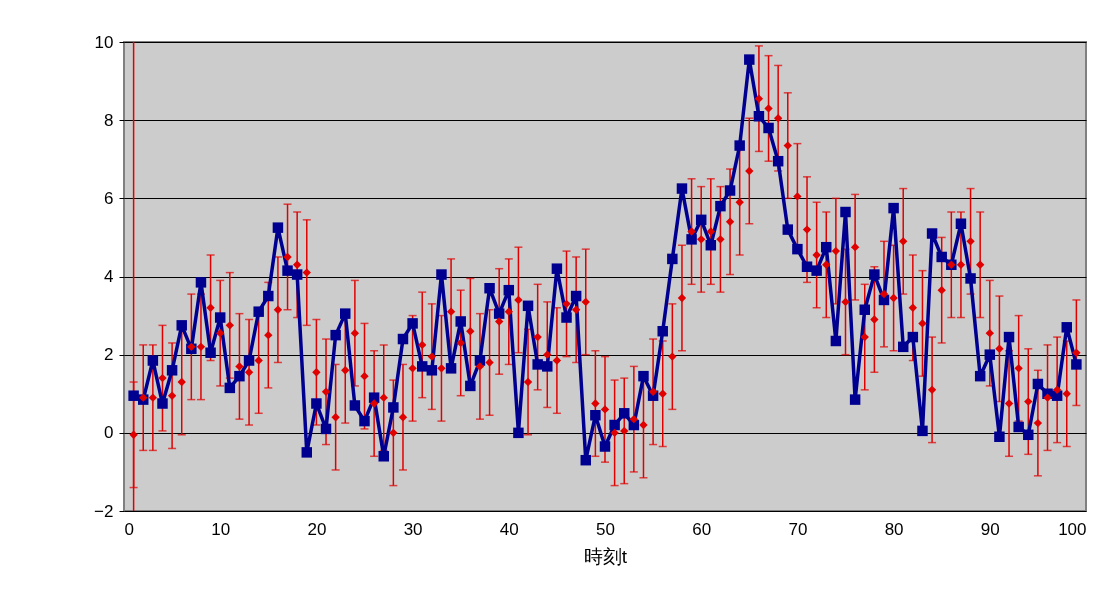  Describe the element at coordinates (109, 355) in the screenshot. I see `y-tick-label: 2` at that location.